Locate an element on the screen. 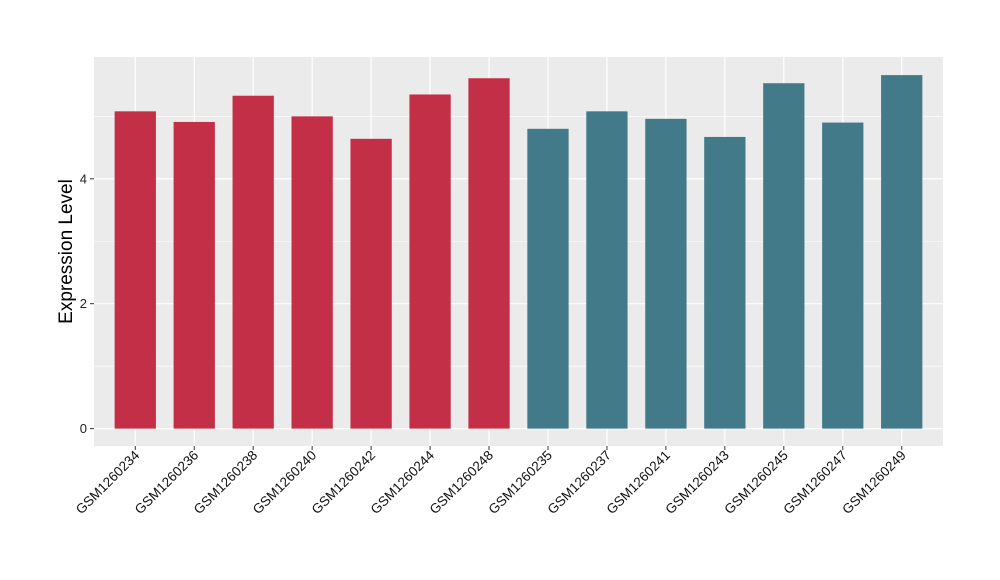 Image resolution: width=1000 pixels, height=580 pixels. bar-gsm1260244 is located at coordinates (430, 261).